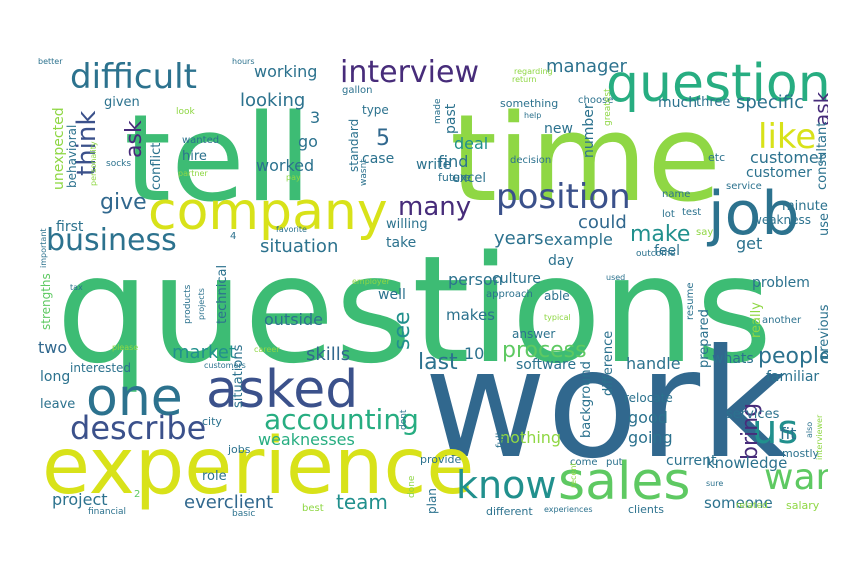  What do you see at coordinates (775, 430) in the screenshot?
I see `word-us: us` at bounding box center [775, 430].